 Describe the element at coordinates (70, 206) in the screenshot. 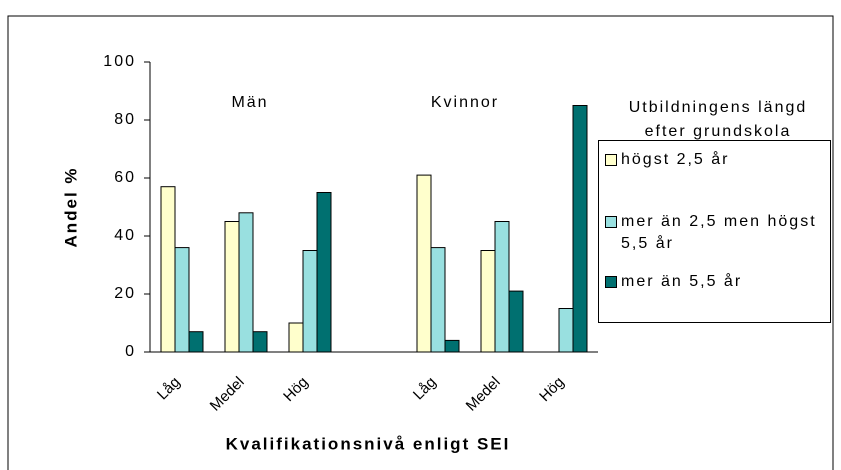

I see `y-axis-title: Andel %` at that location.